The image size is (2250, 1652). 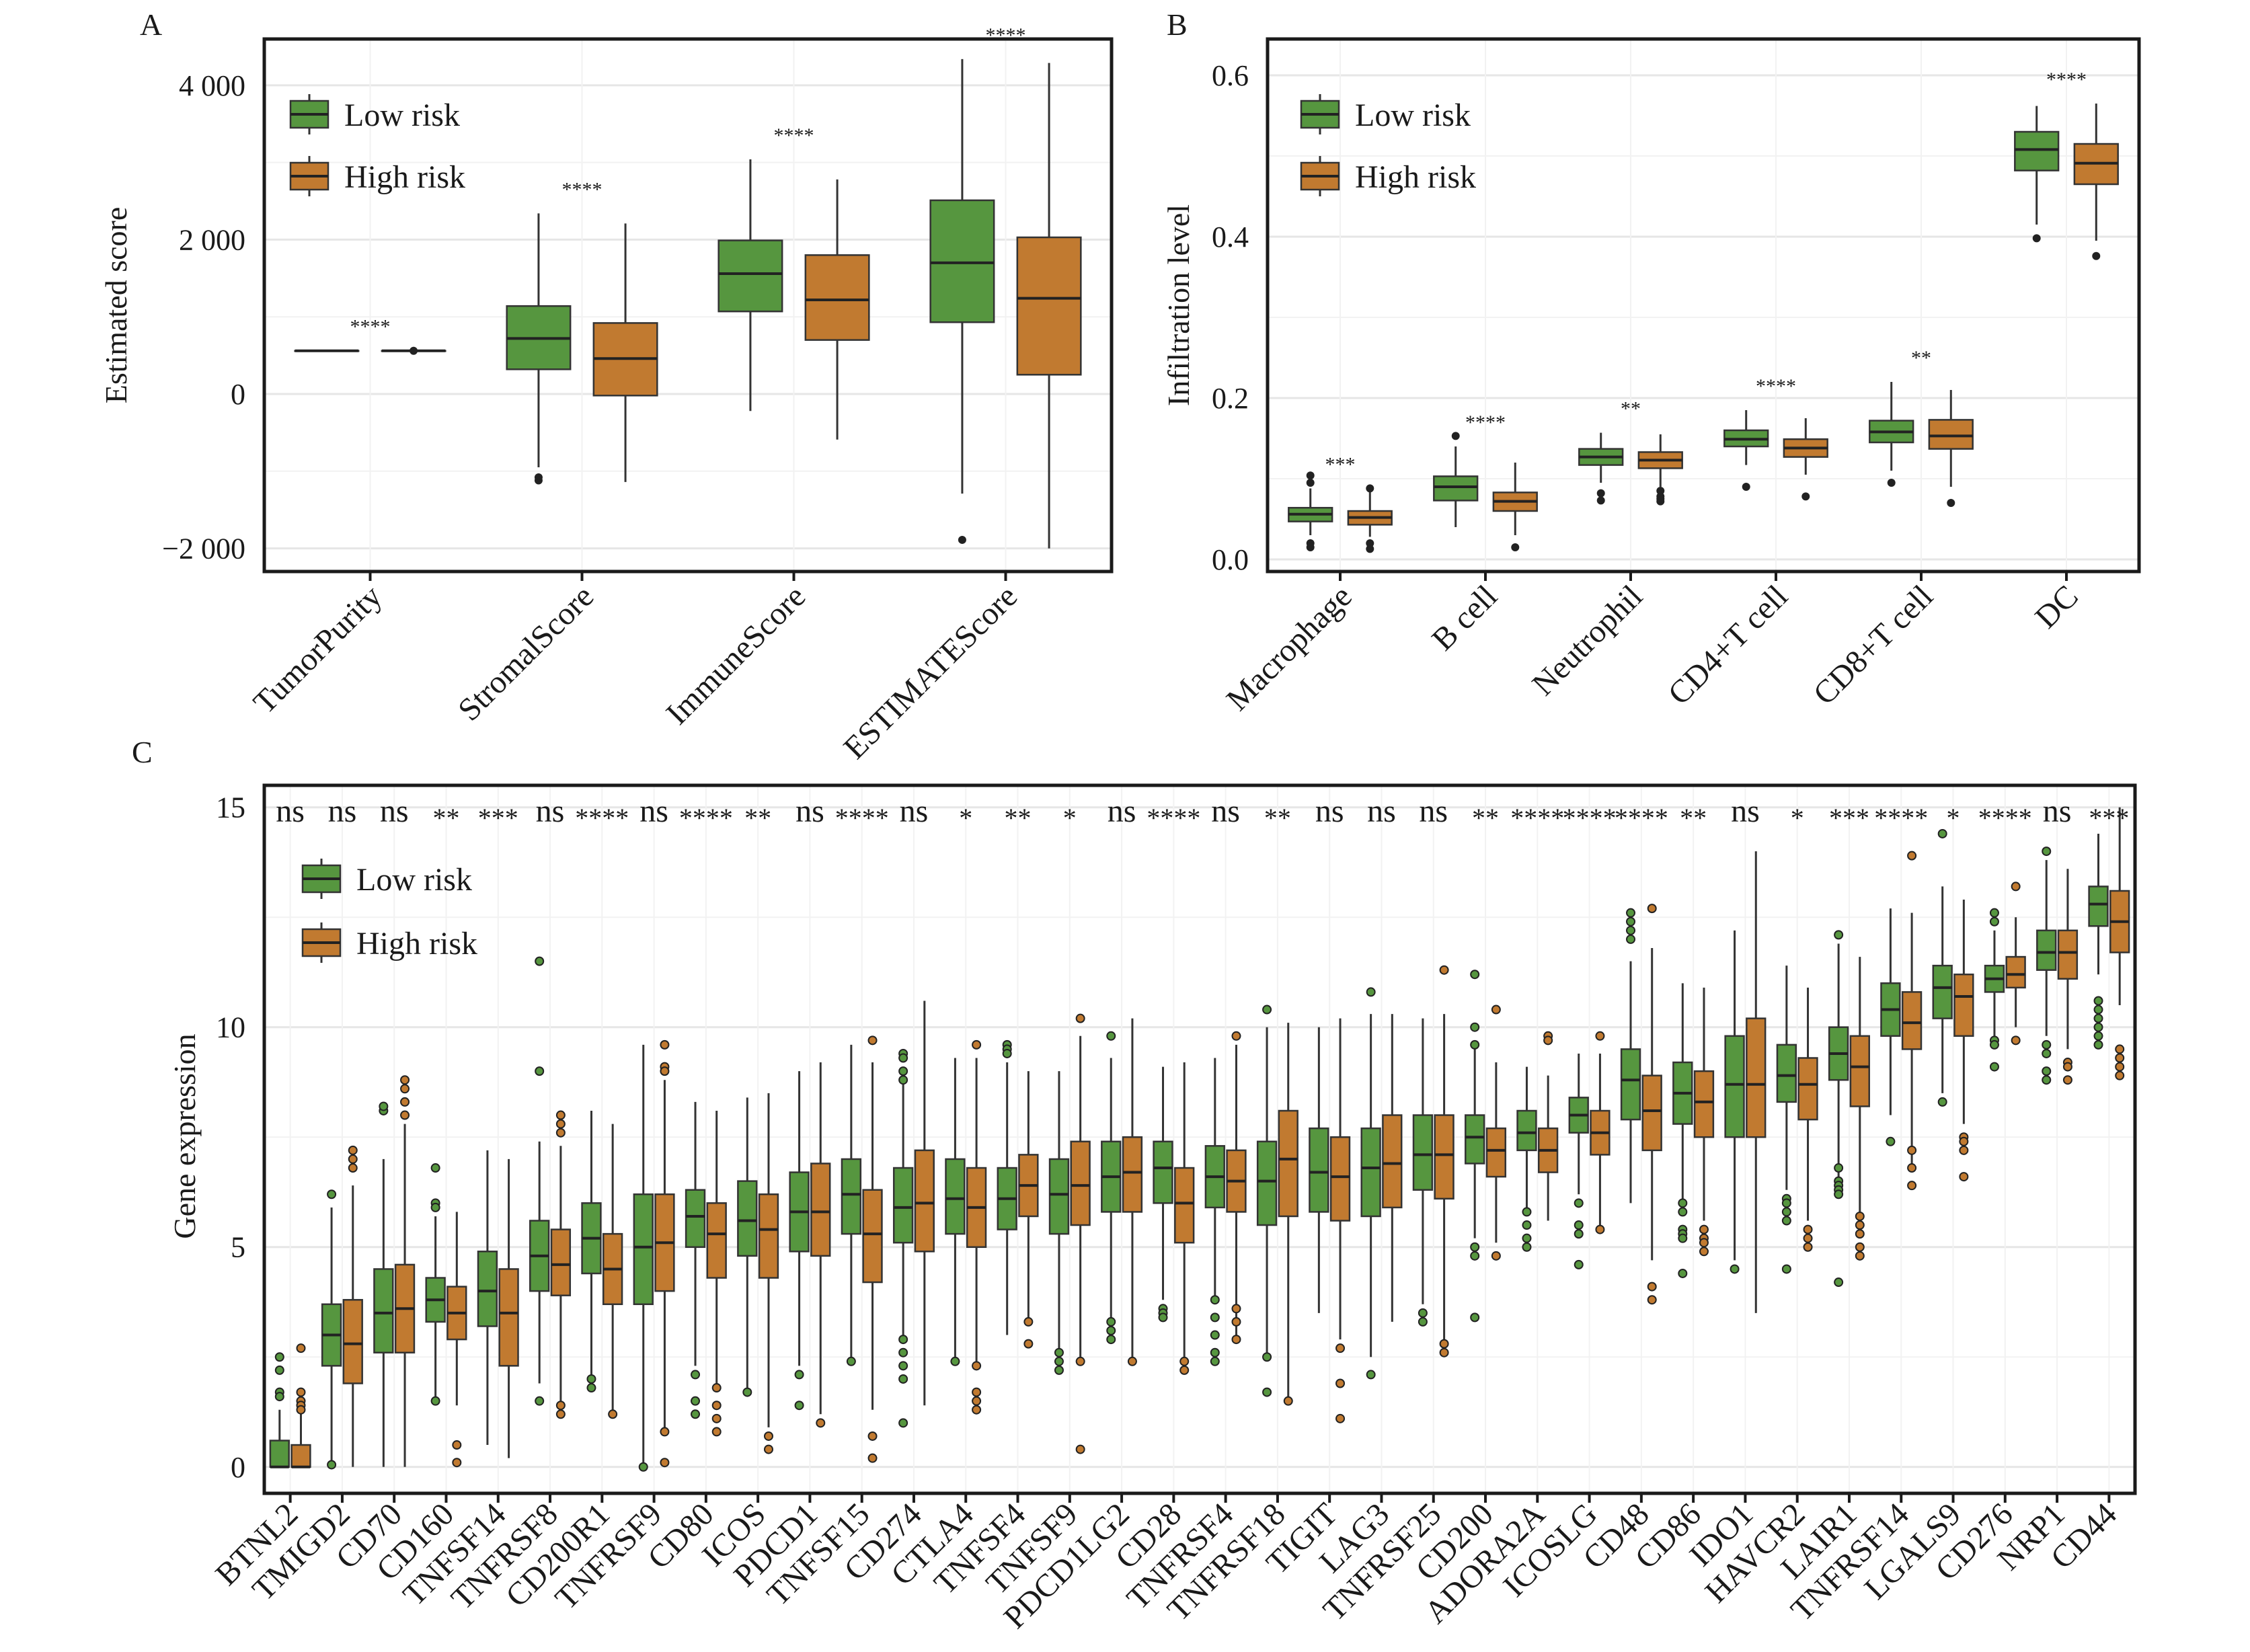 I want to click on panel-a-legend-item-low-risk: Low risk, so click(x=374, y=114).